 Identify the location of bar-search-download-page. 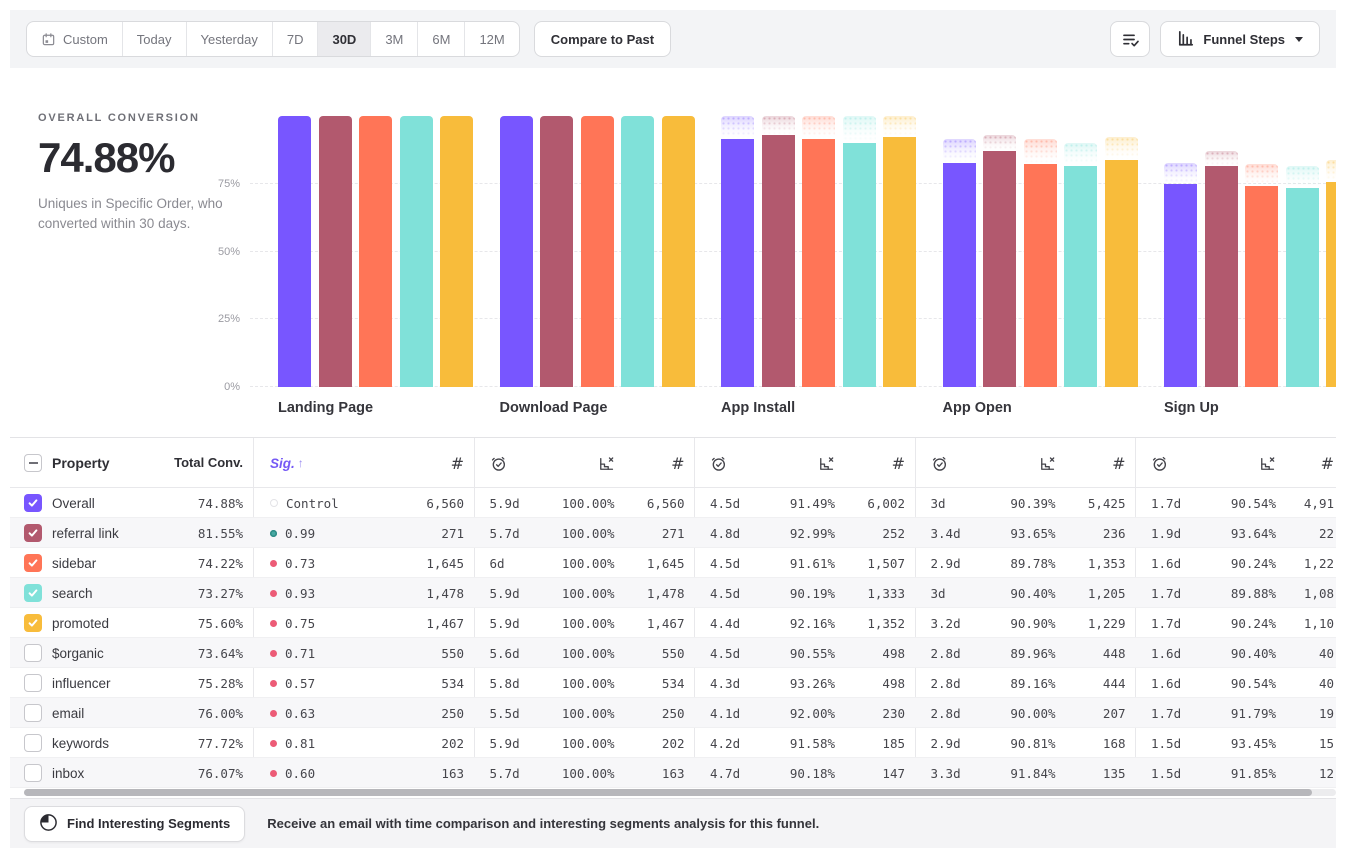
(637, 251).